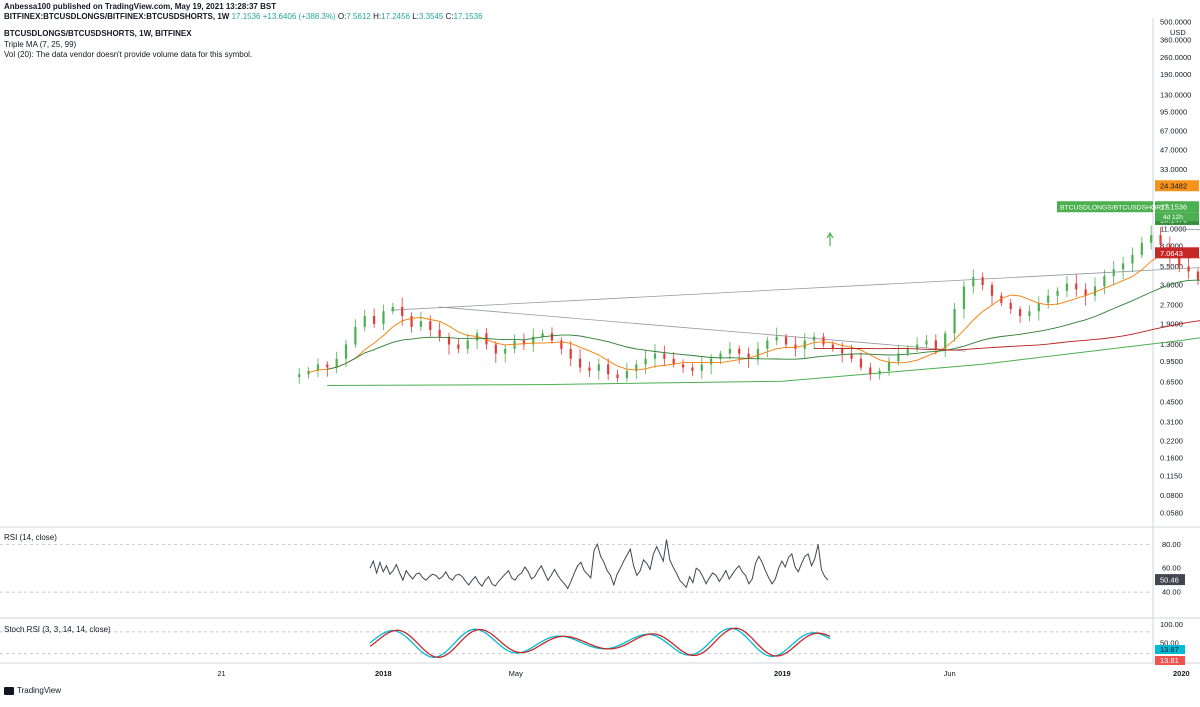 This screenshot has width=1200, height=707. What do you see at coordinates (1173, 150) in the screenshot?
I see `price-tick-label: 47.0000` at bounding box center [1173, 150].